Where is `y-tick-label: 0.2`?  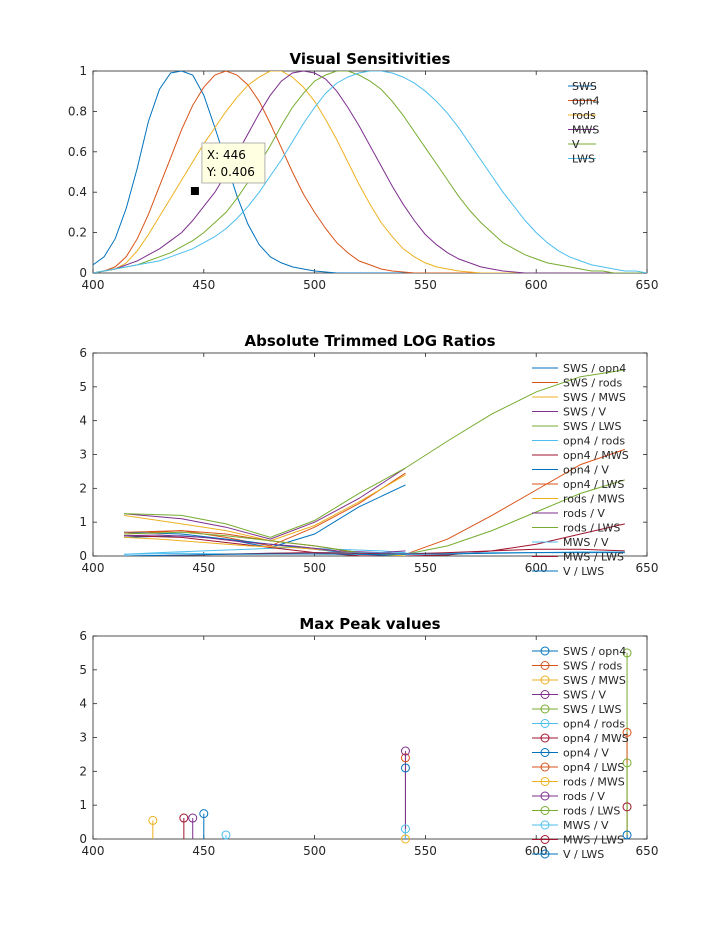
y-tick-label: 0.2 is located at coordinates (77, 233).